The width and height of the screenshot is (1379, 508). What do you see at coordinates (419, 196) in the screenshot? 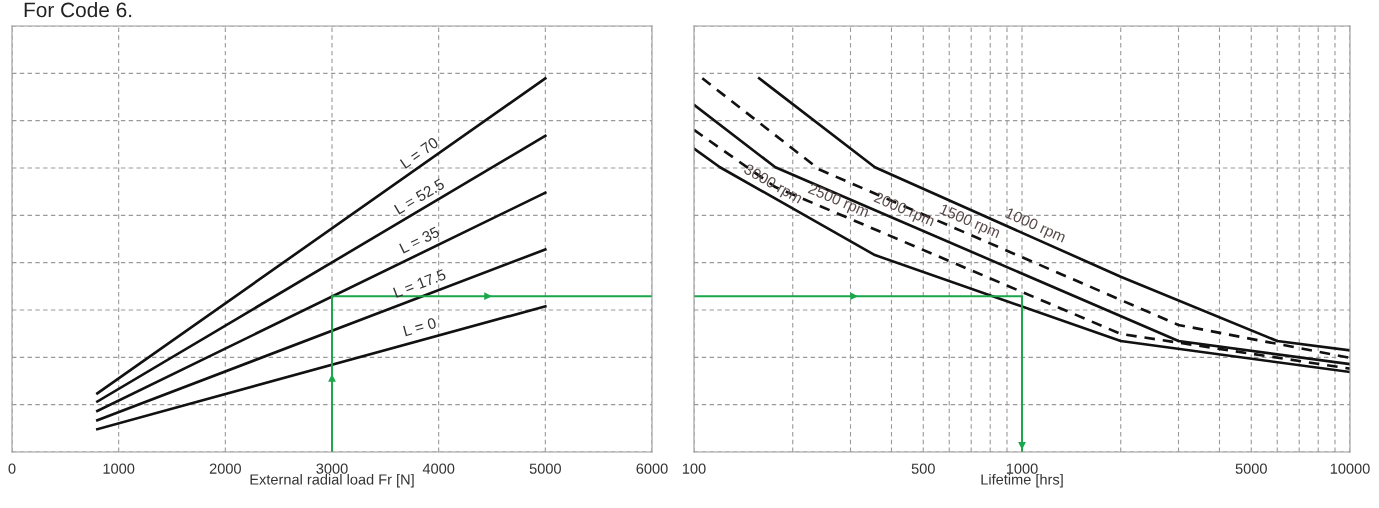
I see `text: L = 52.5` at bounding box center [419, 196].